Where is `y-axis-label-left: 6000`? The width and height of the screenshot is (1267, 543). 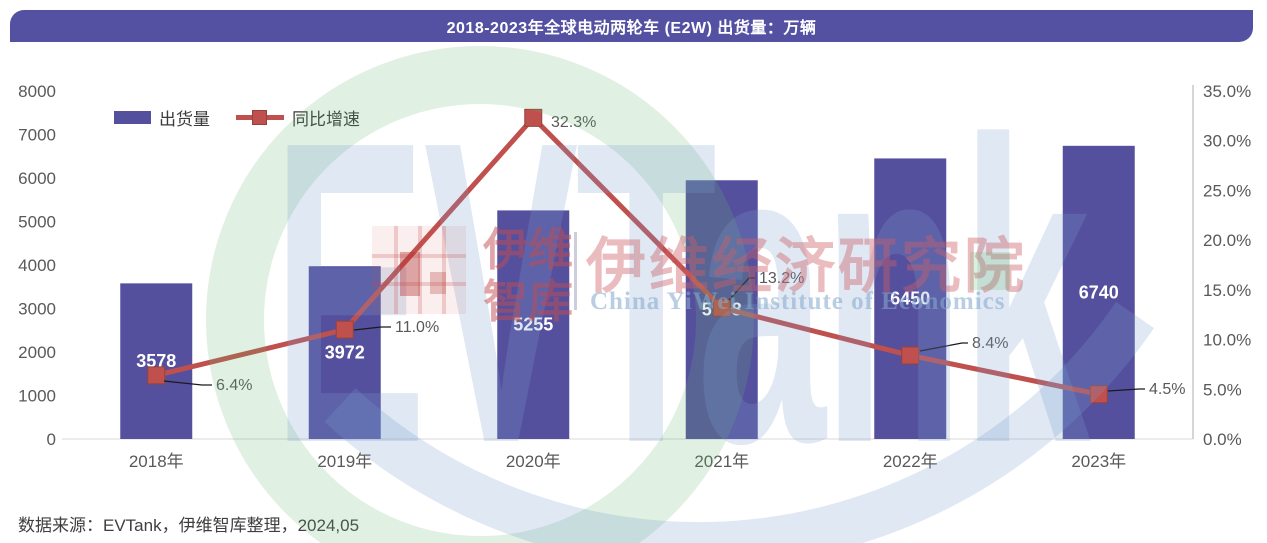 y-axis-label-left: 6000 is located at coordinates (37, 178).